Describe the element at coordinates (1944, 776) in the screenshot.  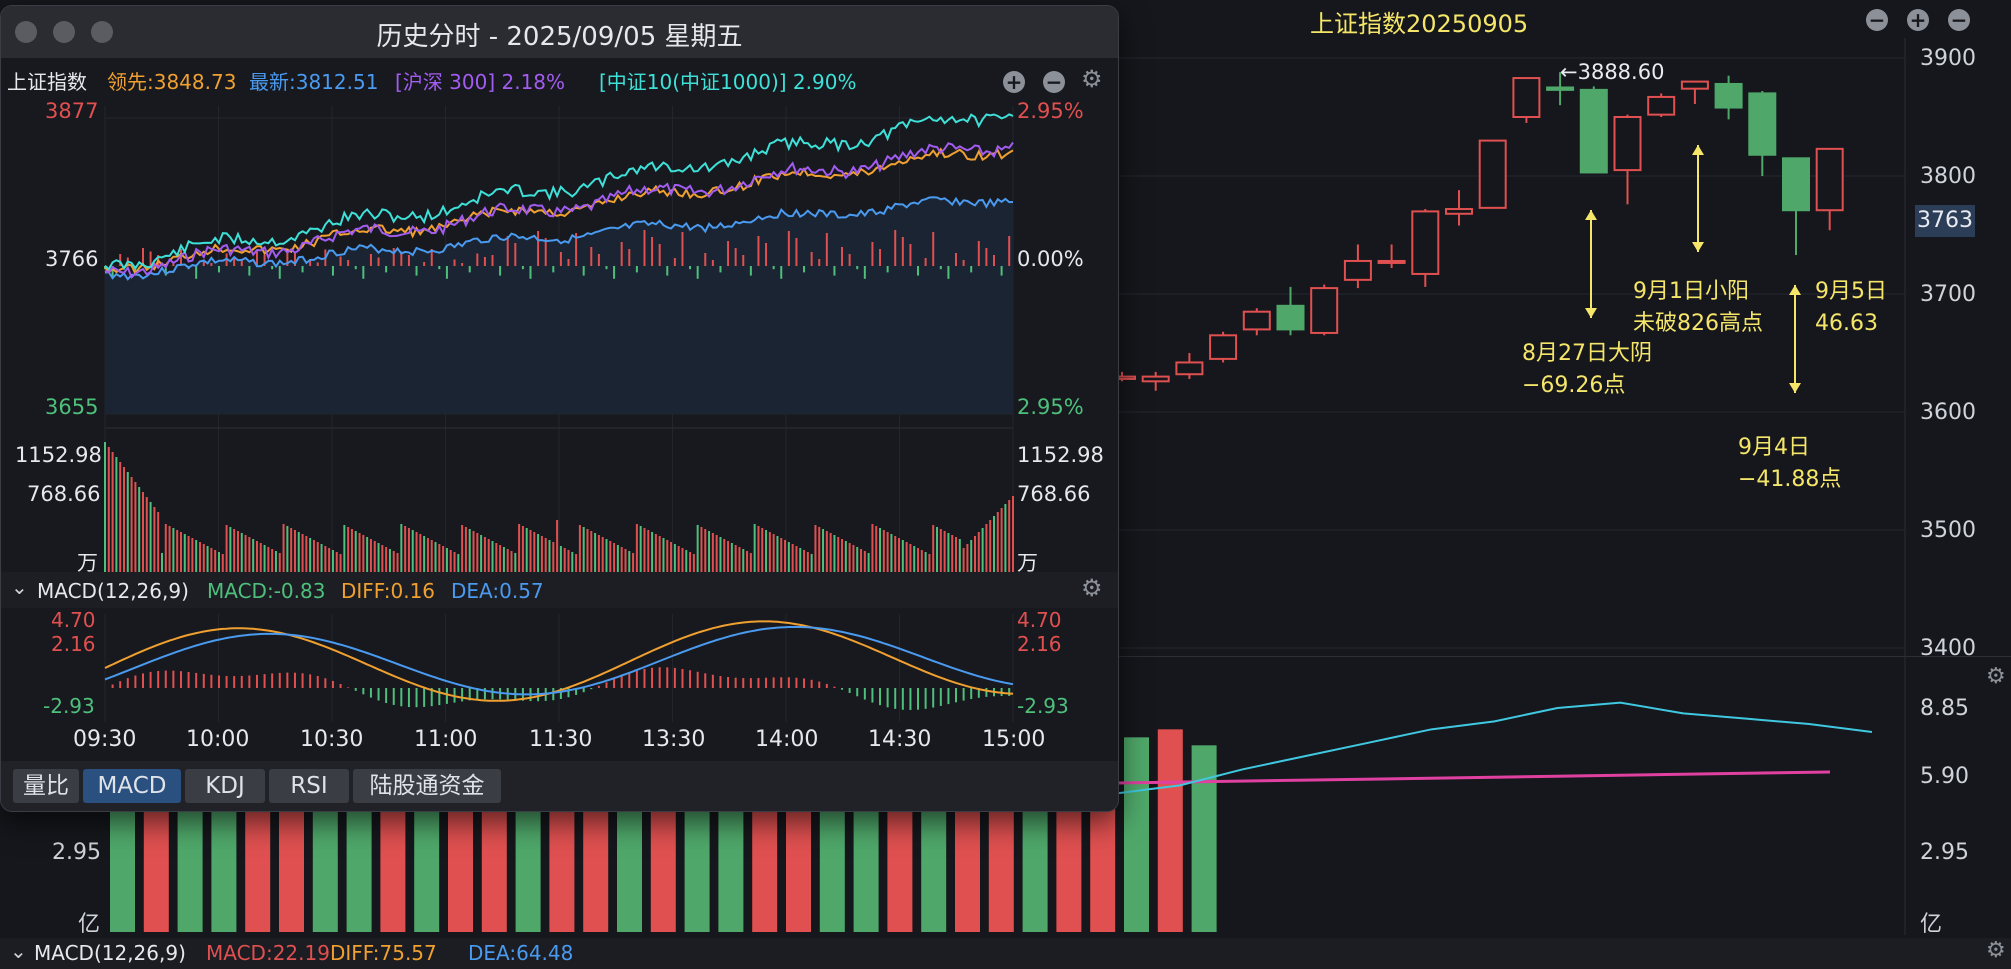
I see `vol-tick: 5.90` at that location.